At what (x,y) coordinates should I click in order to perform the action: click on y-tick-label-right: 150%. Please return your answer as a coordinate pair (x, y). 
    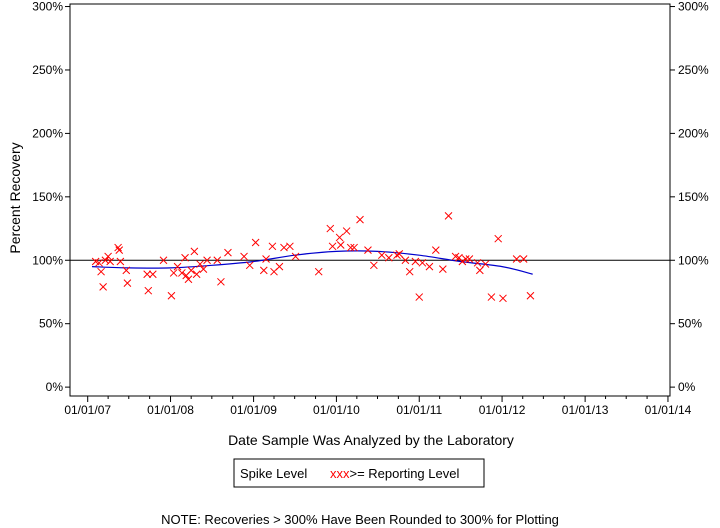
    Looking at the image, I should click on (693, 197).